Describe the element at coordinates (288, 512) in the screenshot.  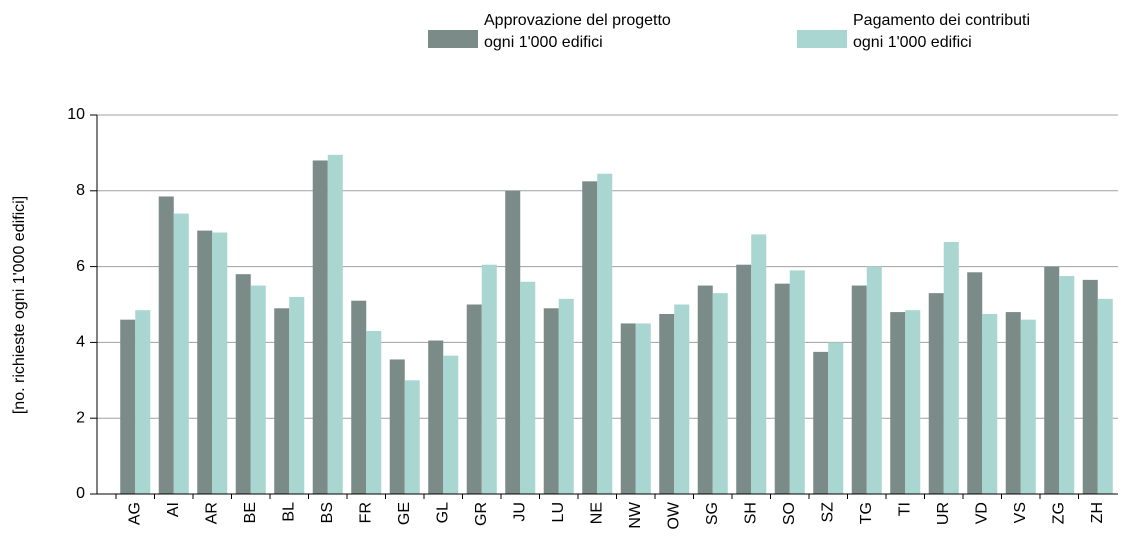
I see `x-tick-label: BL` at that location.